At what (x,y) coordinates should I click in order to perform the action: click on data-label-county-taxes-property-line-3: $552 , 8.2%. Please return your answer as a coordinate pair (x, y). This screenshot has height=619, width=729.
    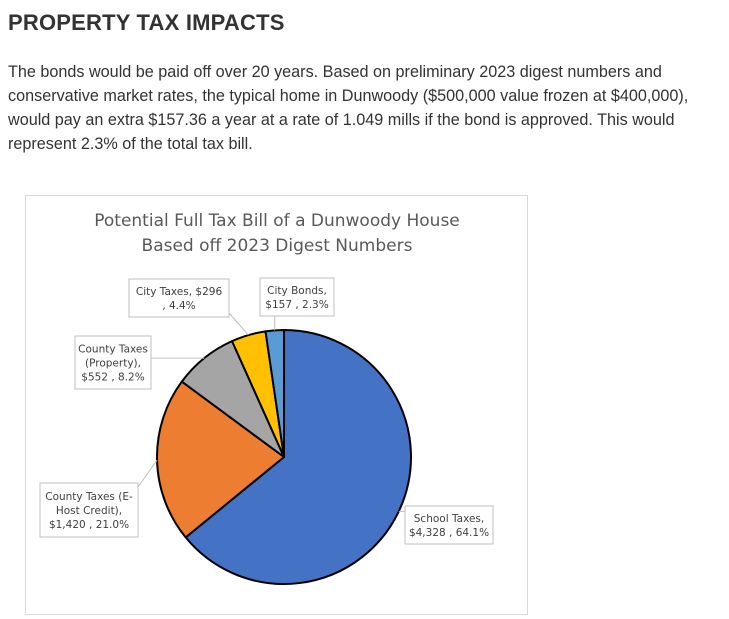
    Looking at the image, I should click on (112, 378).